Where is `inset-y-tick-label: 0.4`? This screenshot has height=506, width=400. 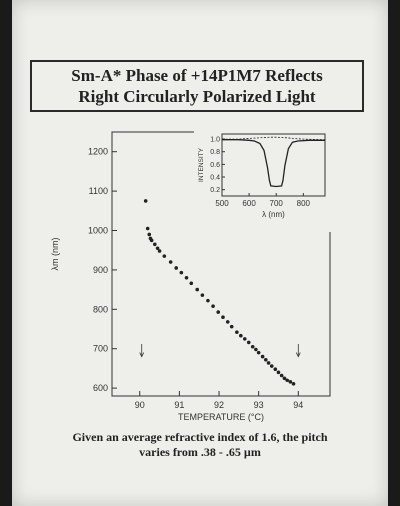 inset-y-tick-label: 0.4 is located at coordinates (215, 178).